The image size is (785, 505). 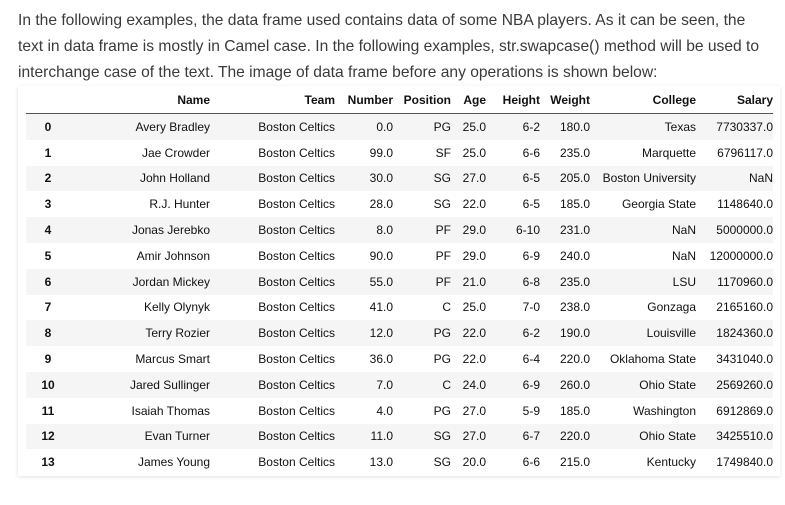 I want to click on cell-name: Amir Johnson, so click(x=173, y=255).